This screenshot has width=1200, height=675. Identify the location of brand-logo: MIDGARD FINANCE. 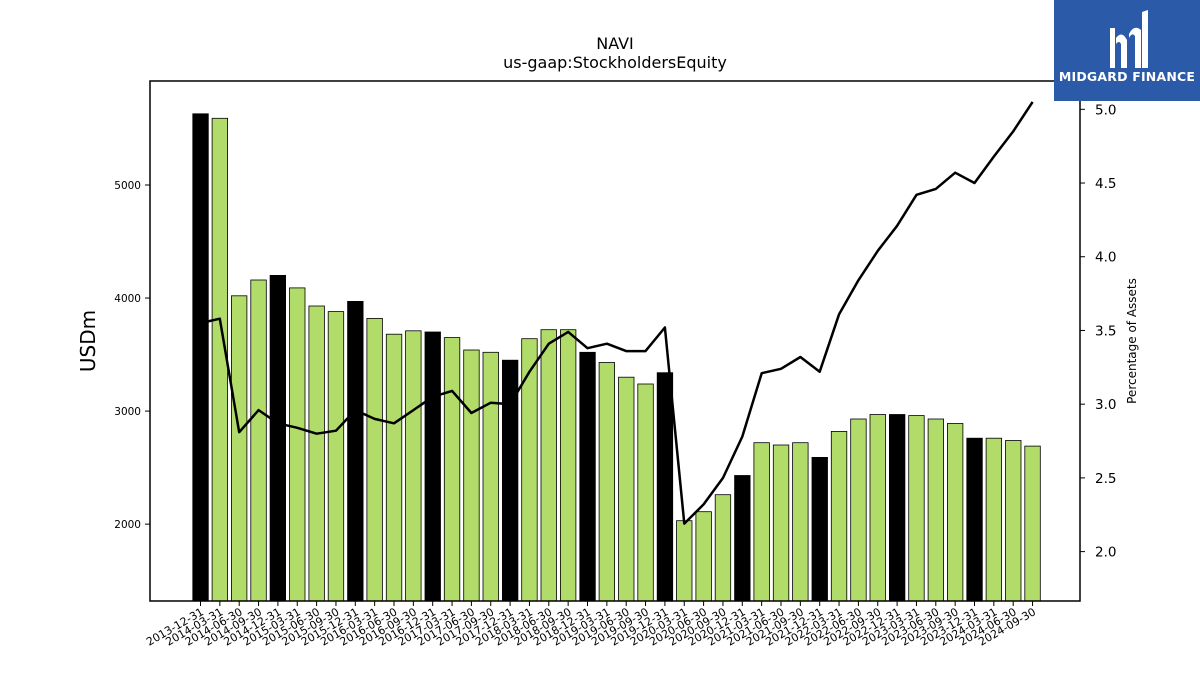
(1127, 50).